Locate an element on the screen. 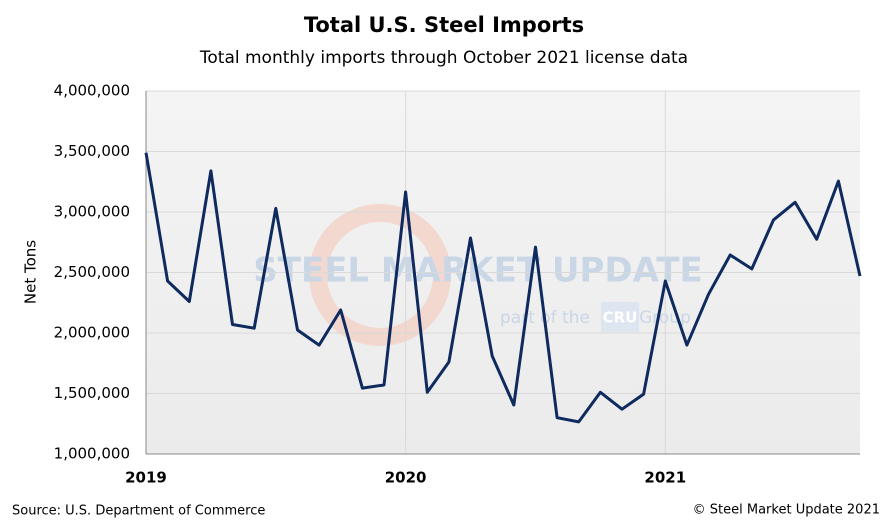 Image resolution: width=888 pixels, height=523 pixels. chart-title: Total U.S. Steel Imports is located at coordinates (444, 25).